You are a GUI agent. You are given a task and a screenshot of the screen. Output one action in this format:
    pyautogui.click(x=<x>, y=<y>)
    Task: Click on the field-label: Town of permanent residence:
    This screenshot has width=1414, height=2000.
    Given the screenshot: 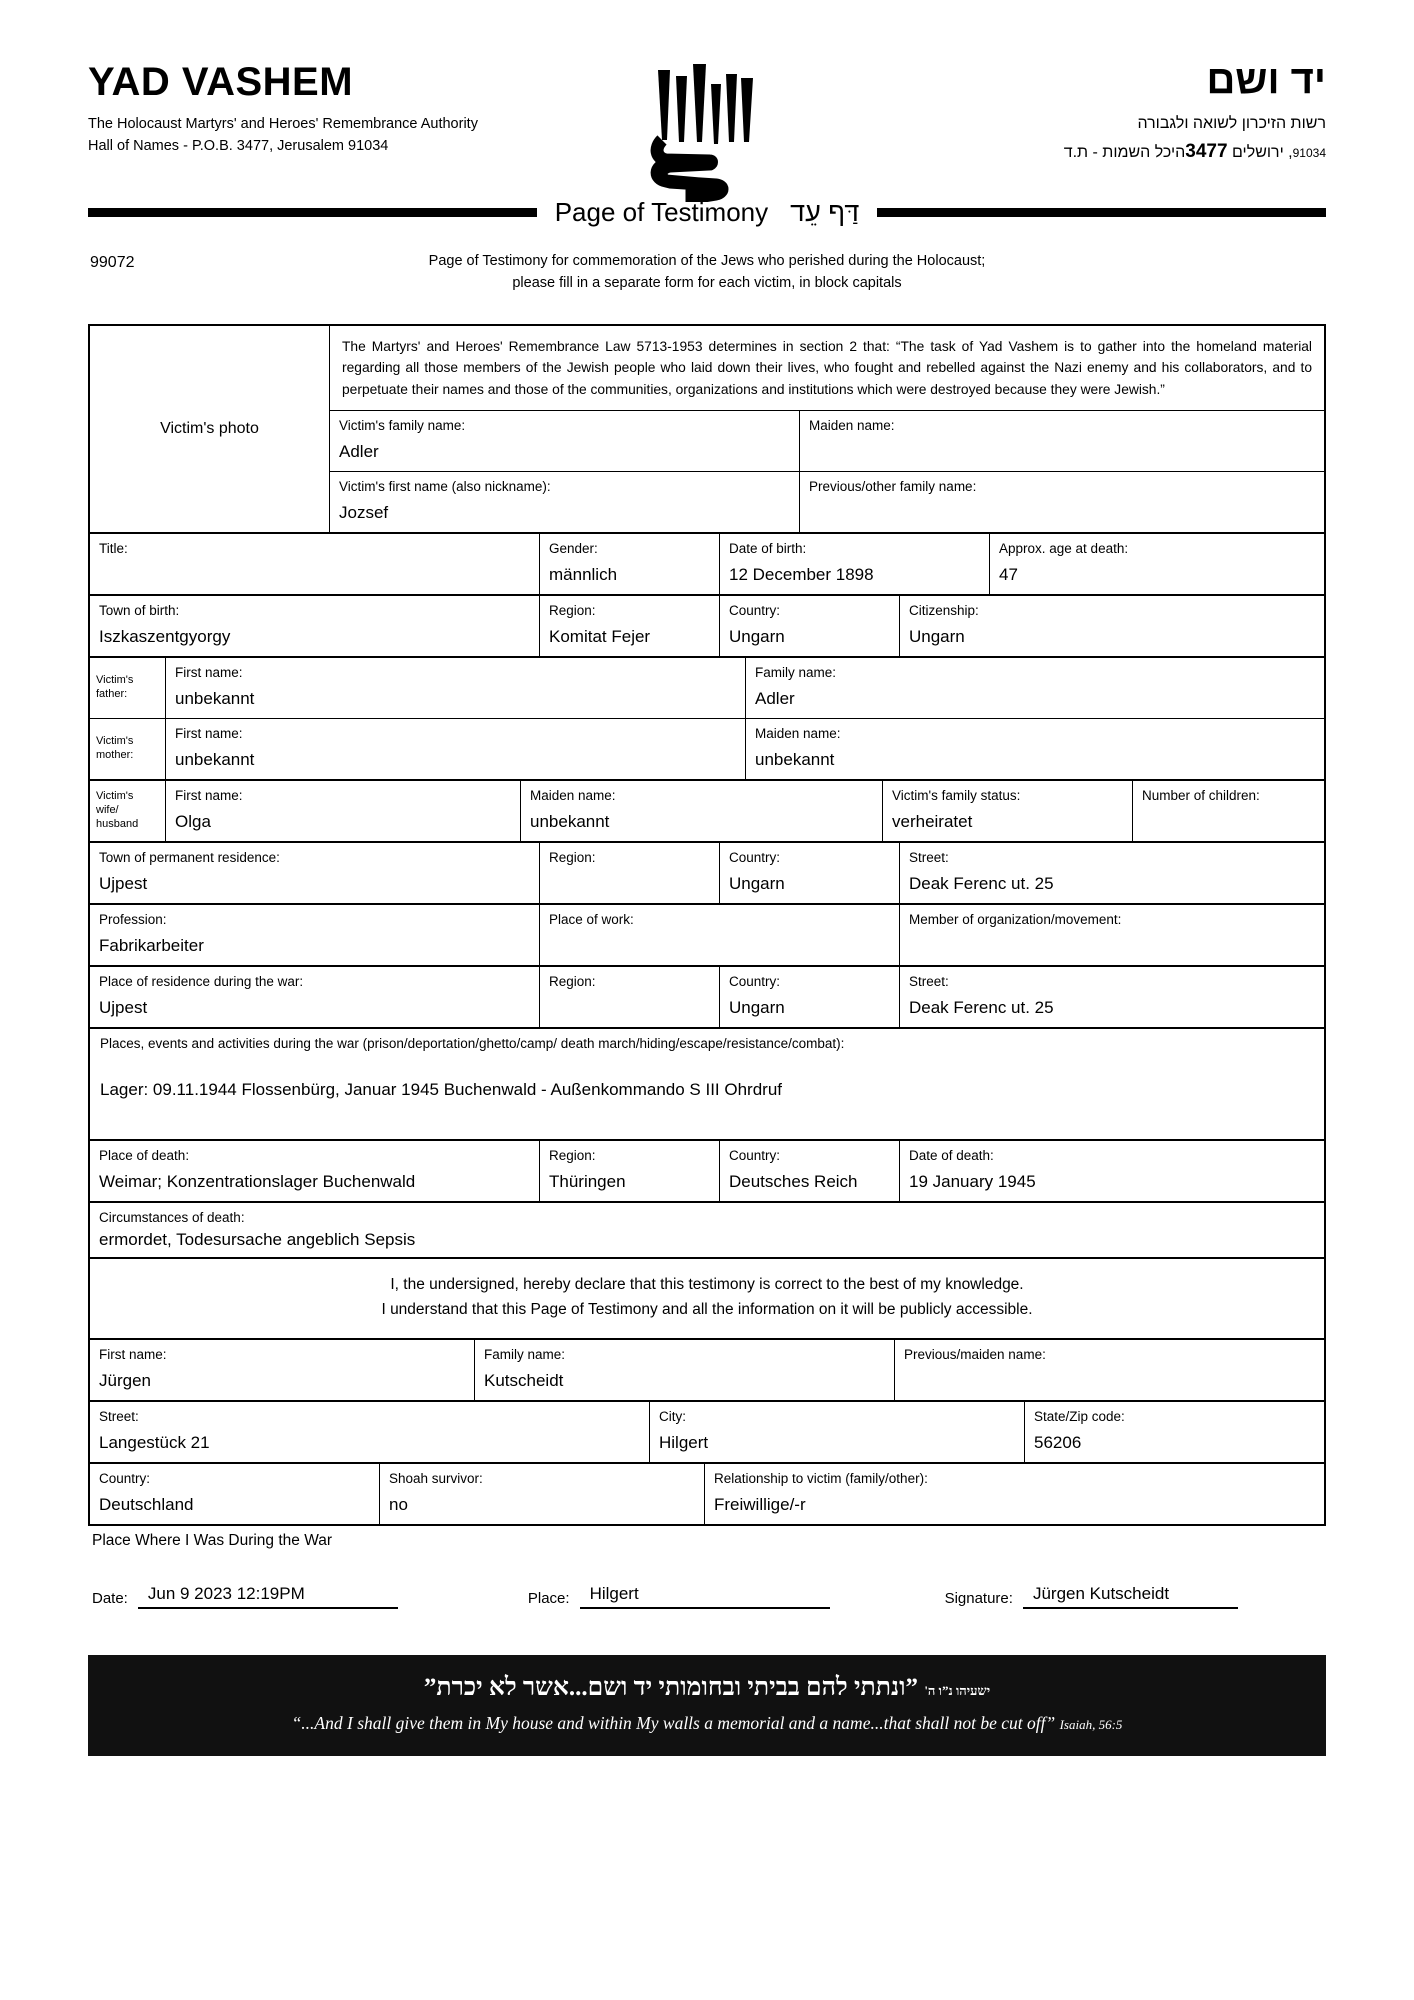 What is the action you would take?
    pyautogui.click(x=189, y=857)
    